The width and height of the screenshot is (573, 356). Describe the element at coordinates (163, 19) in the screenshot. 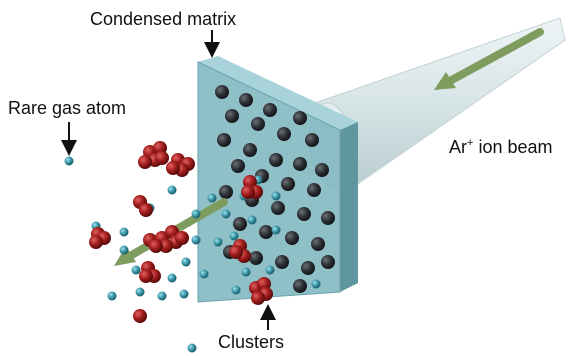

I see `condensed-matrix-label: Condensed matrix` at that location.